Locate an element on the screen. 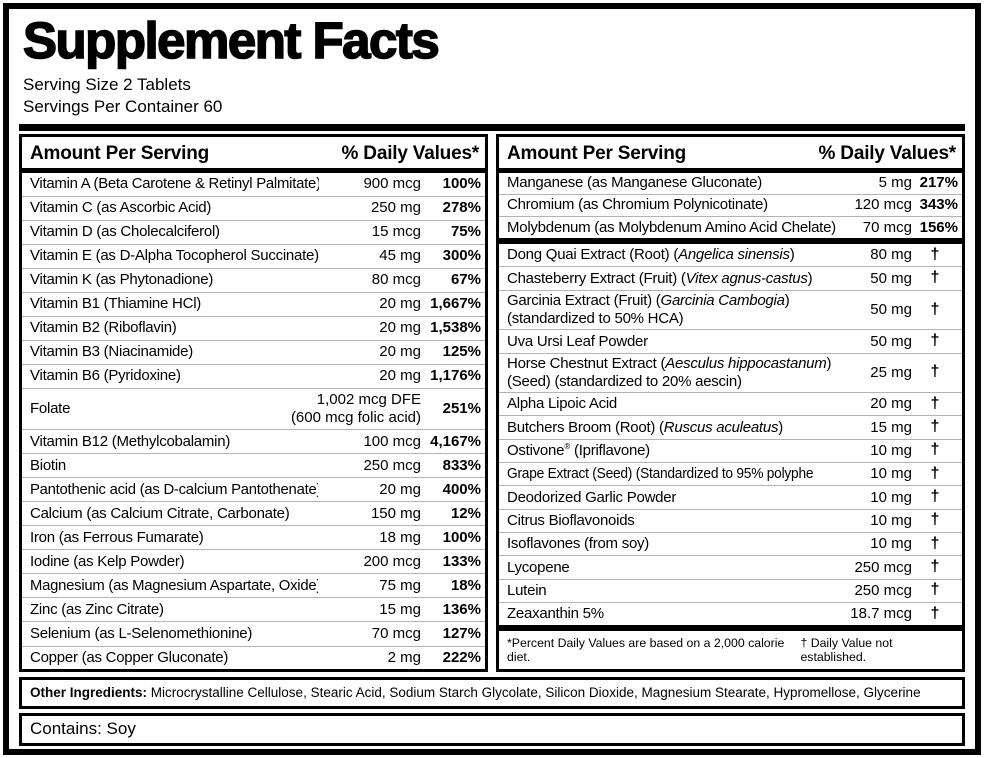 The image size is (984, 758). column-header-amount: Amount Per Serving is located at coordinates (120, 153).